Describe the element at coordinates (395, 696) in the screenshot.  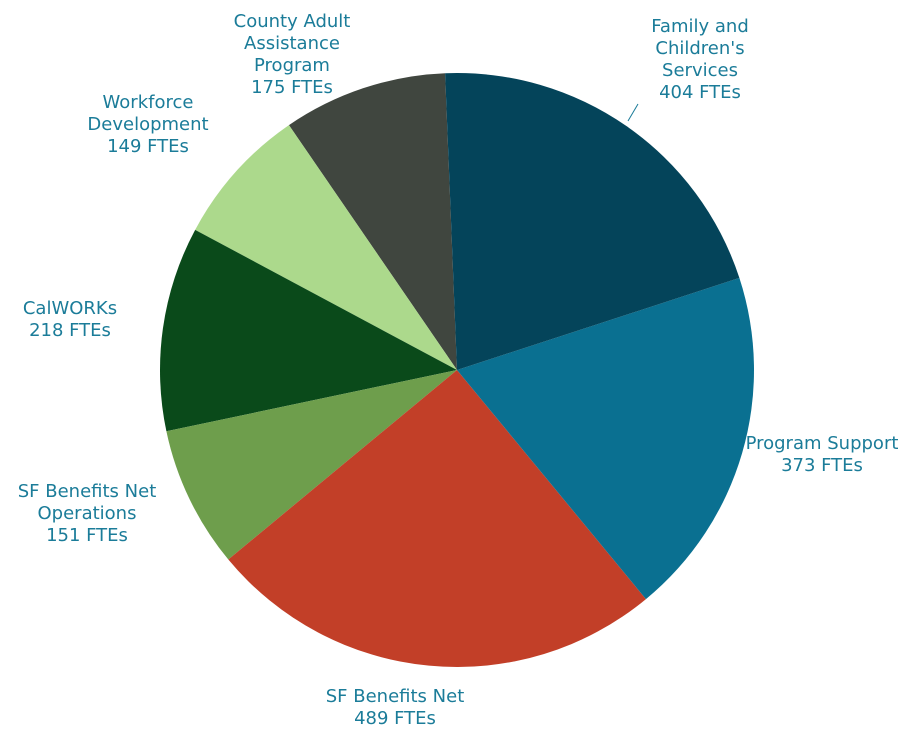
I see `category-label: SF Benefits Net` at that location.